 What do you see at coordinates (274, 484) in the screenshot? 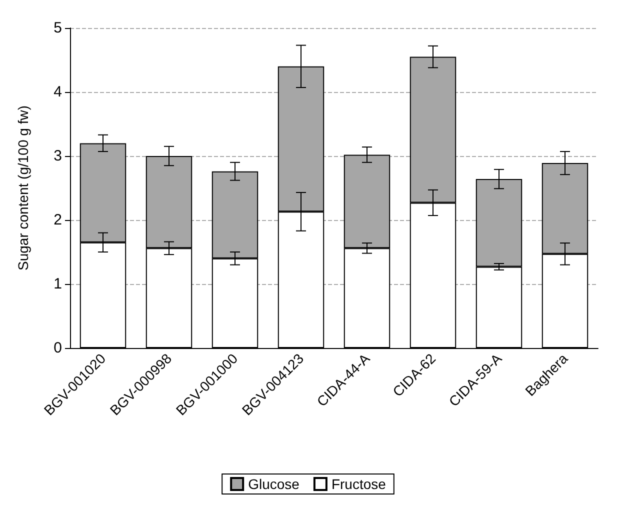
I see `legend-label: Glucose` at bounding box center [274, 484].